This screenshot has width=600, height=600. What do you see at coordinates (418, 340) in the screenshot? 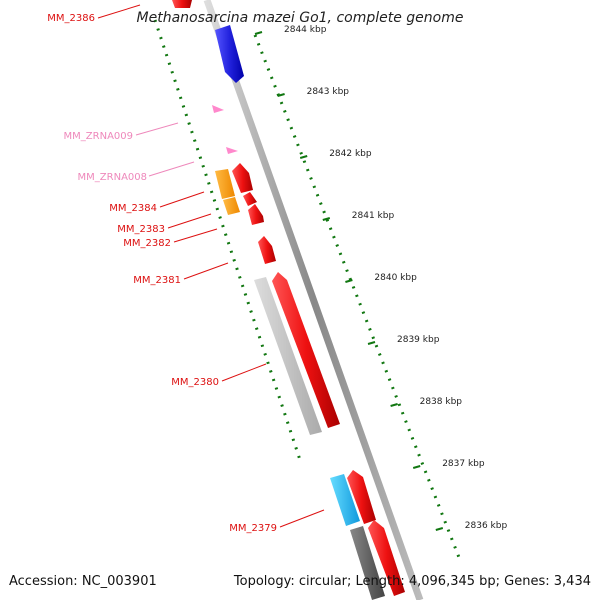
I see `kbp-tick-label: 2839 kbp` at bounding box center [418, 340].